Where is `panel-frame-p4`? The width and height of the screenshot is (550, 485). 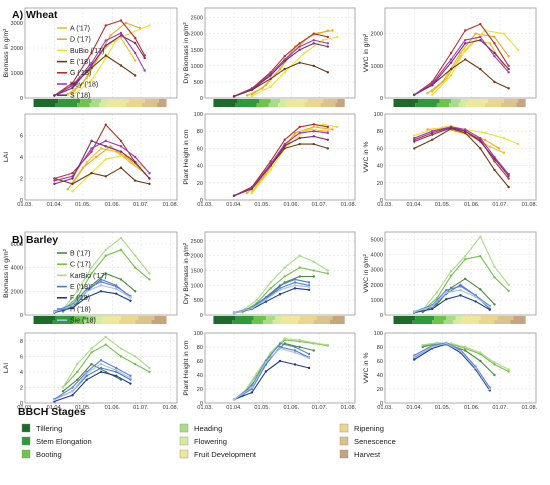
panel-frame-p4 is located at coordinates (280, 157).